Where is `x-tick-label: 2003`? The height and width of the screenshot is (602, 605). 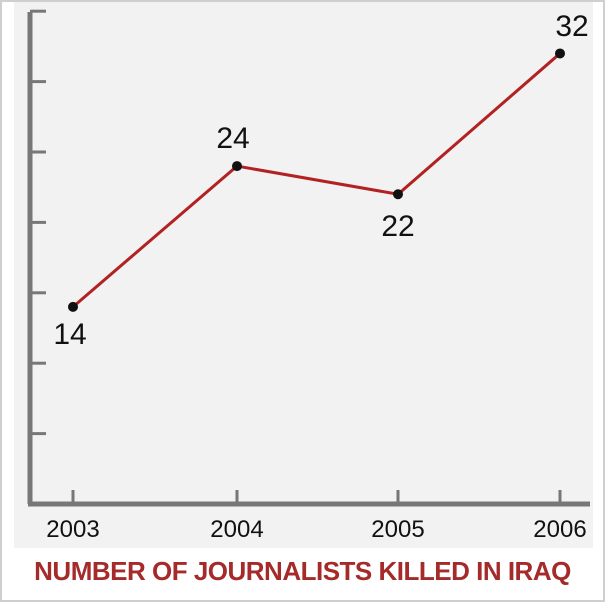
x-tick-label: 2003 is located at coordinates (72, 529).